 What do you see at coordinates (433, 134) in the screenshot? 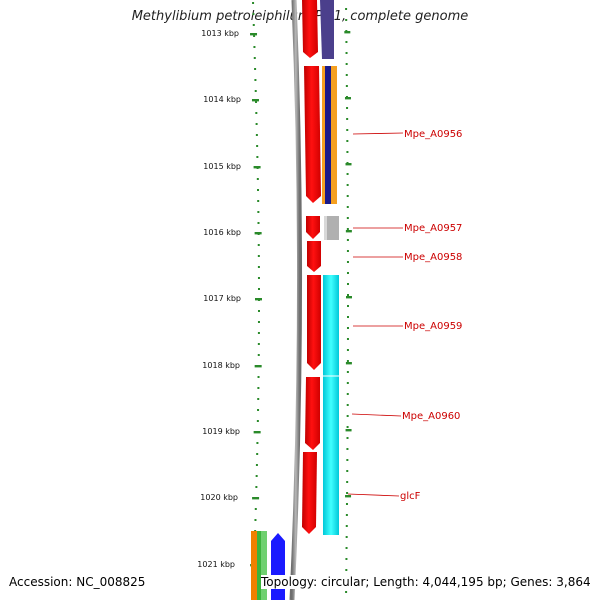
I see `gene-label: Mpe_A0956` at bounding box center [433, 134].